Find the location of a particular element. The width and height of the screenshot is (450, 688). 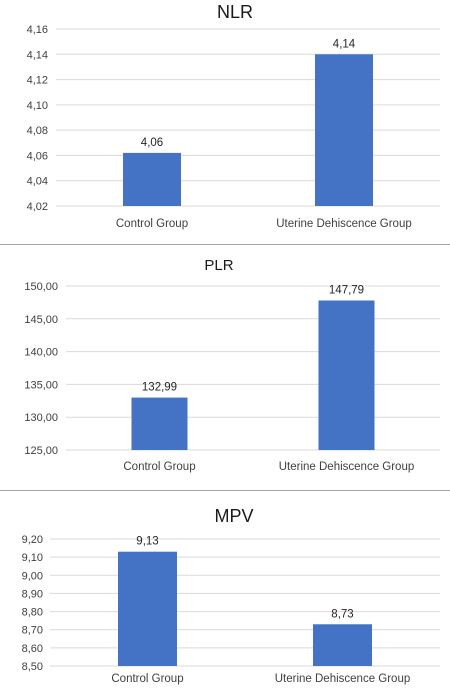

y-tick-label: 8,80 is located at coordinates (32, 613).